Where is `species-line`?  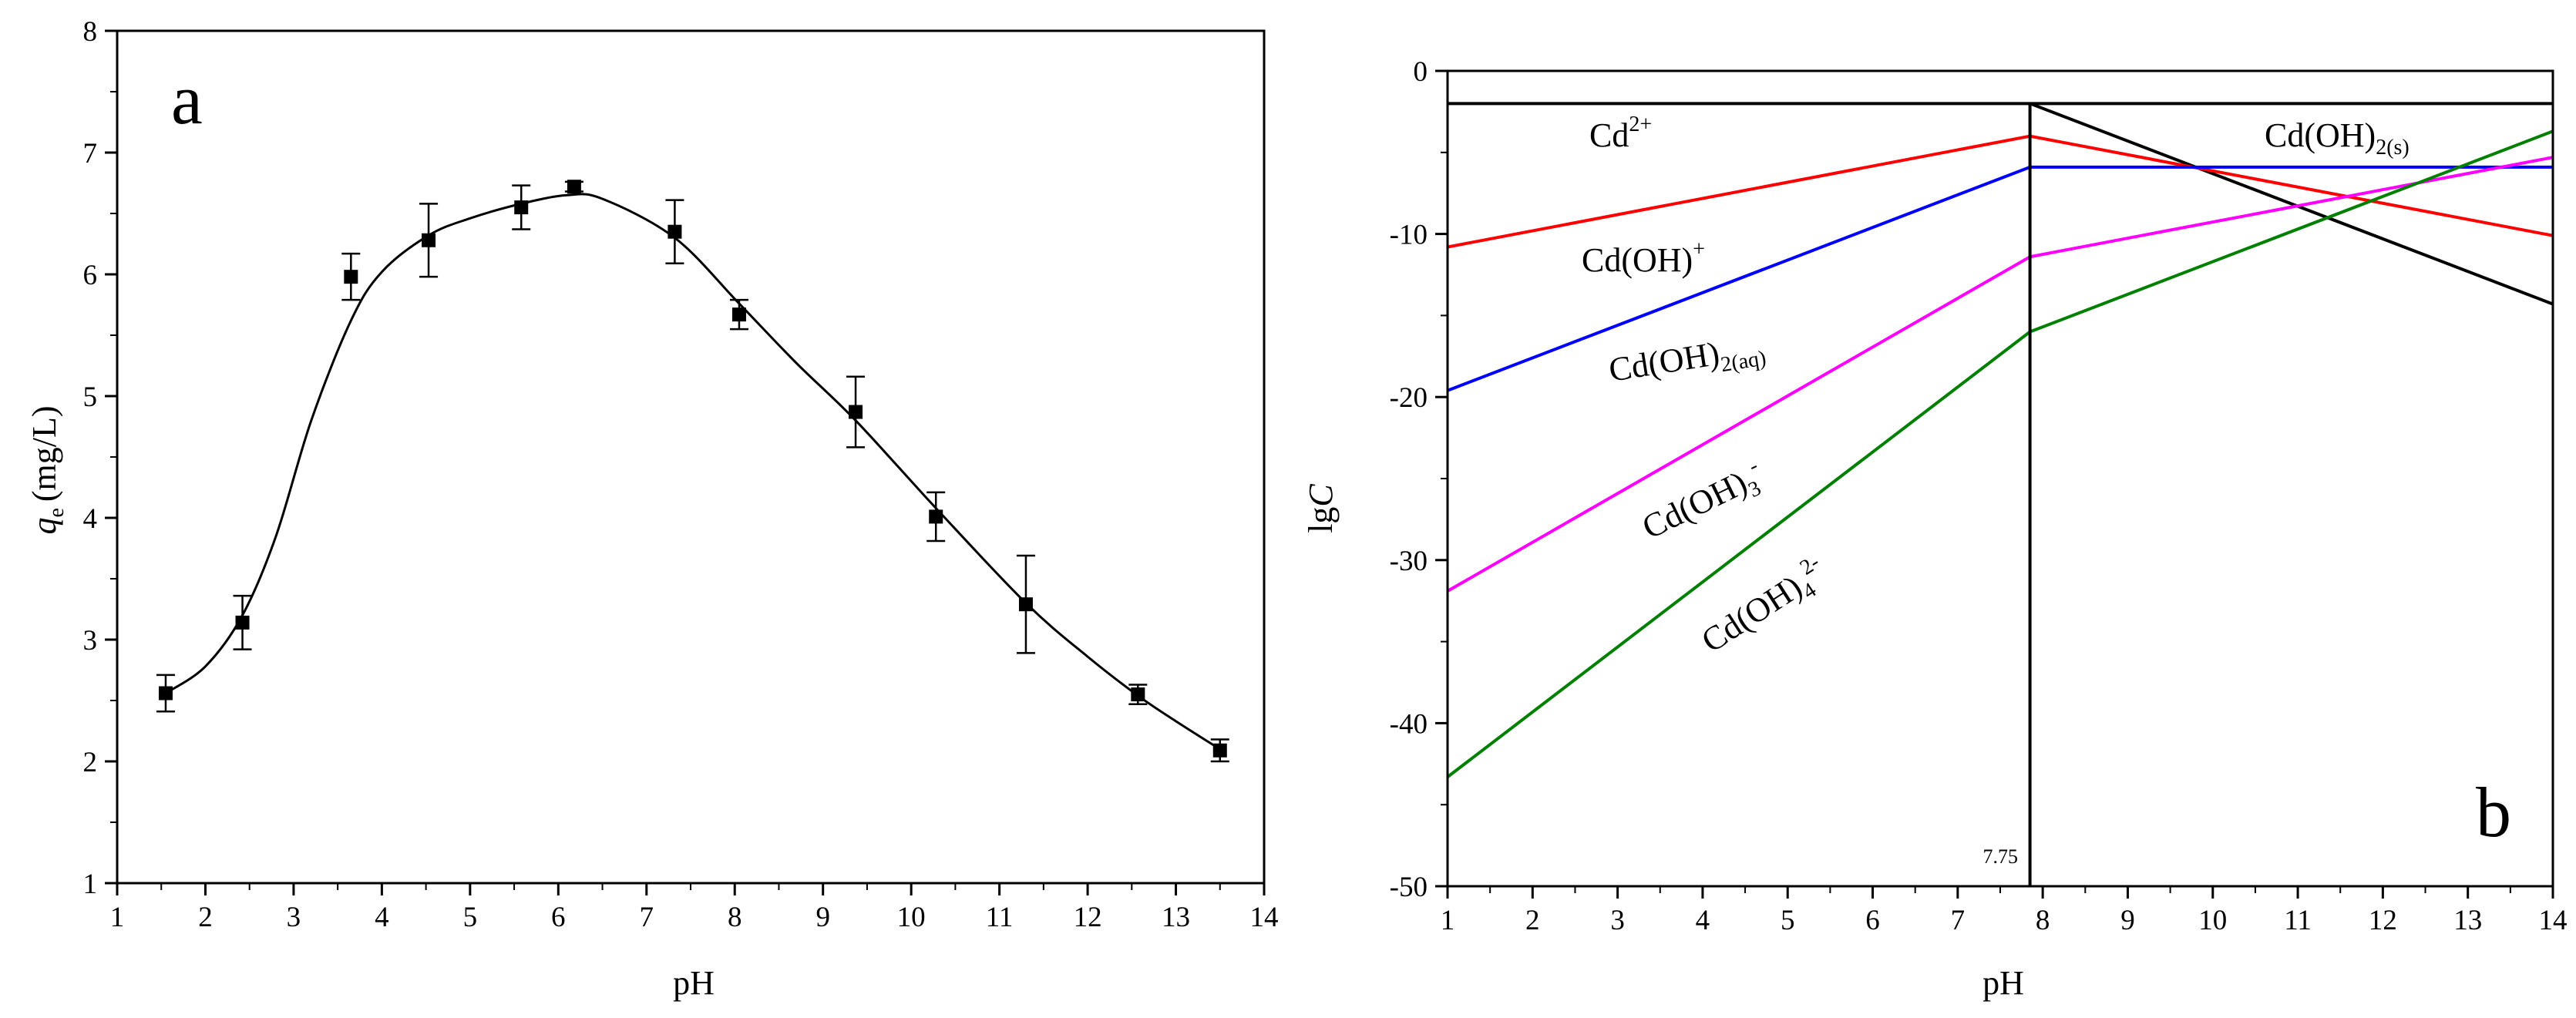 species-line is located at coordinates (2291, 204).